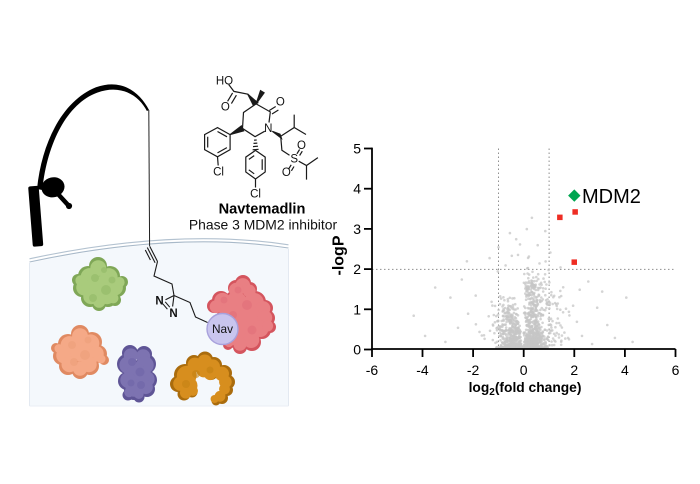 The height and width of the screenshot is (484, 700). Describe the element at coordinates (473, 370) in the screenshot. I see `svg-text: -2` at that location.